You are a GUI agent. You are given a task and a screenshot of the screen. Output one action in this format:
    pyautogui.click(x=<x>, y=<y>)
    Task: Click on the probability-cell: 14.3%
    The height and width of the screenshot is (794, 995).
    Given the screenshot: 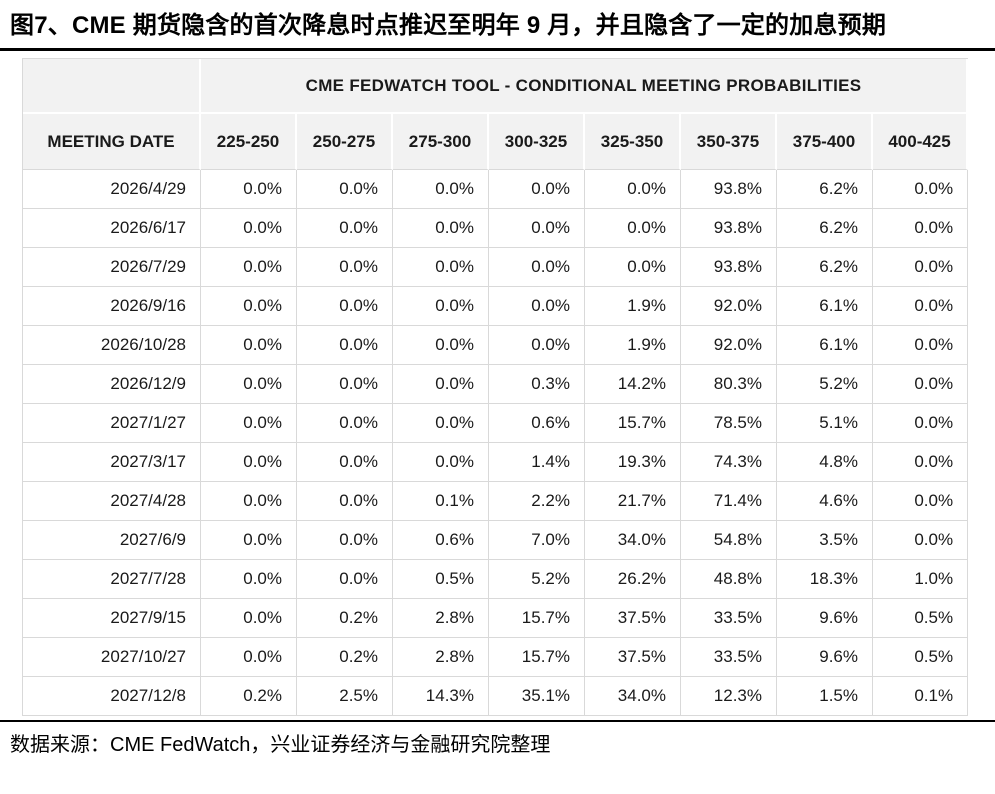 What is the action you would take?
    pyautogui.click(x=441, y=696)
    